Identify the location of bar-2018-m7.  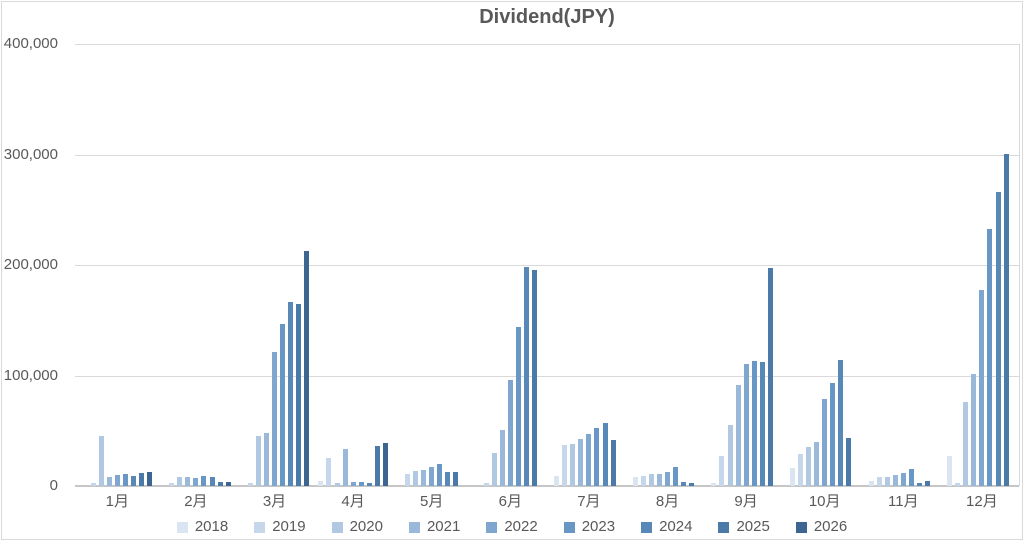
(557, 481).